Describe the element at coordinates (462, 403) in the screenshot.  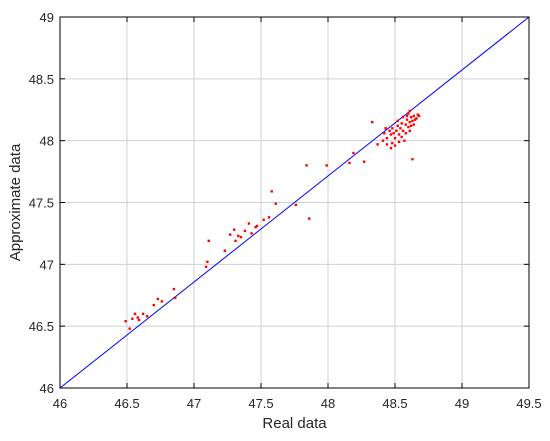
I see `x-tick-label: 49` at that location.